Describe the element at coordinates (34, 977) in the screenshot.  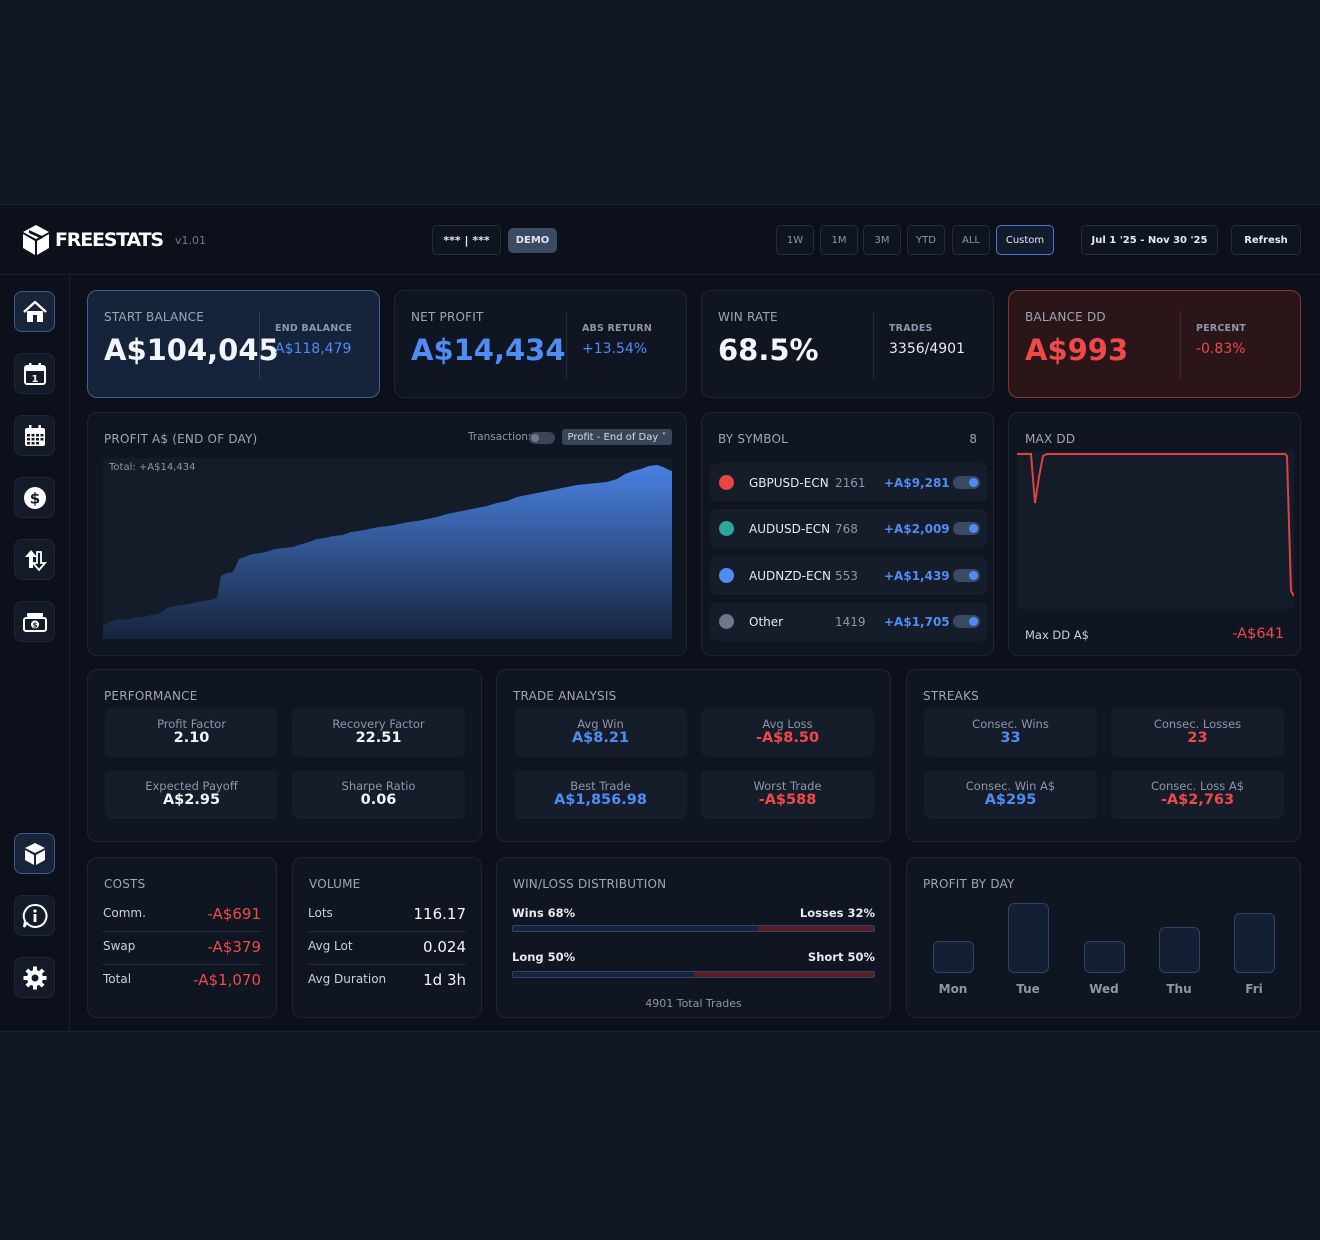
I see `sidebar-item-settings` at that location.